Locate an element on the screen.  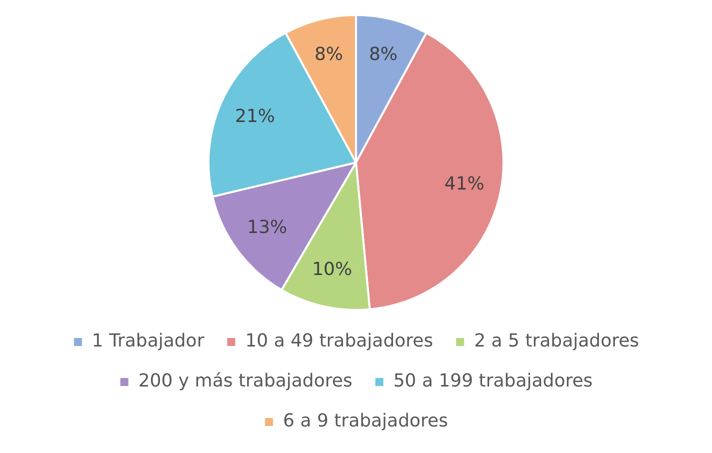
data-label: 10% is located at coordinates (332, 269).